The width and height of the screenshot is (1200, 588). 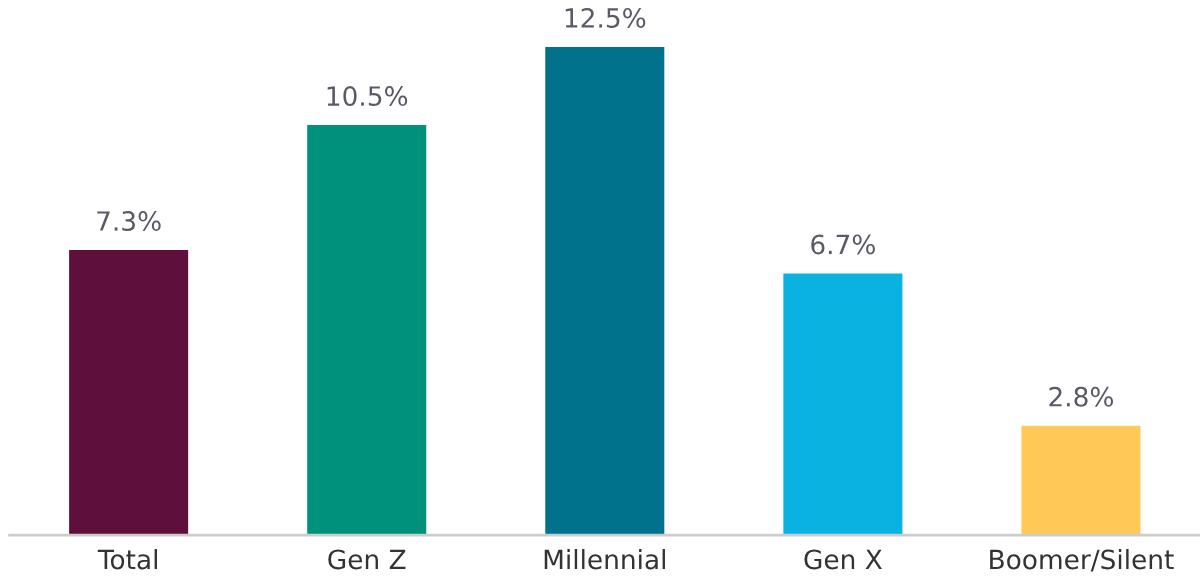 I want to click on x-tick-label: Gen Z, so click(x=367, y=559).